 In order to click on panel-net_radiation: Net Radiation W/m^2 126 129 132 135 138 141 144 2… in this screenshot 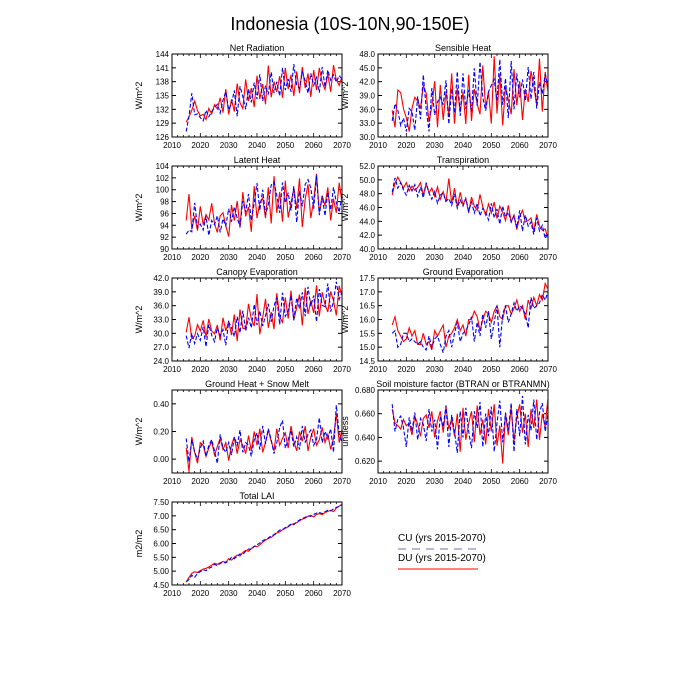, I will do `click(242, 96)`.